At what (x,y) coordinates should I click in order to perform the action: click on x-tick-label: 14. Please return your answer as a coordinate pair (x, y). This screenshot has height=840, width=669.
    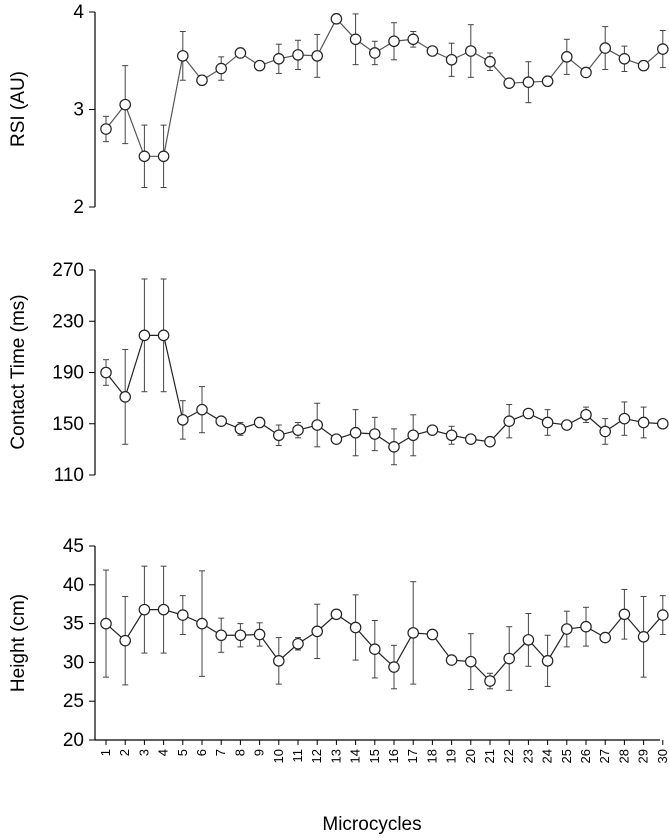
    Looking at the image, I should click on (355, 756).